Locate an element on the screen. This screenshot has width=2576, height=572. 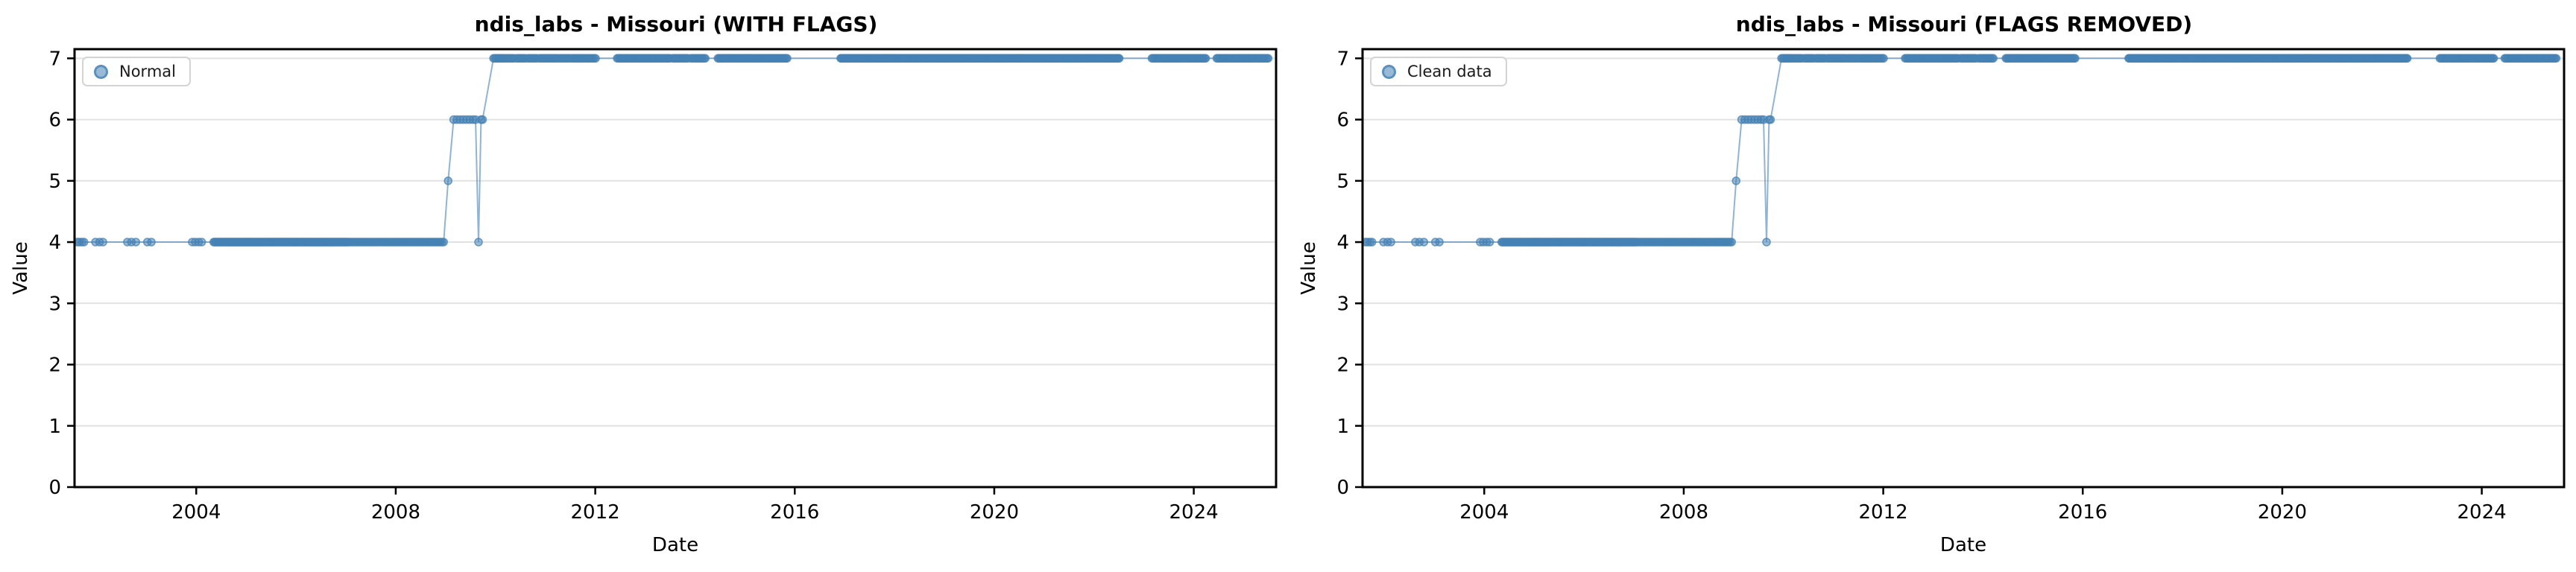
legend-label: Normal is located at coordinates (148, 71).